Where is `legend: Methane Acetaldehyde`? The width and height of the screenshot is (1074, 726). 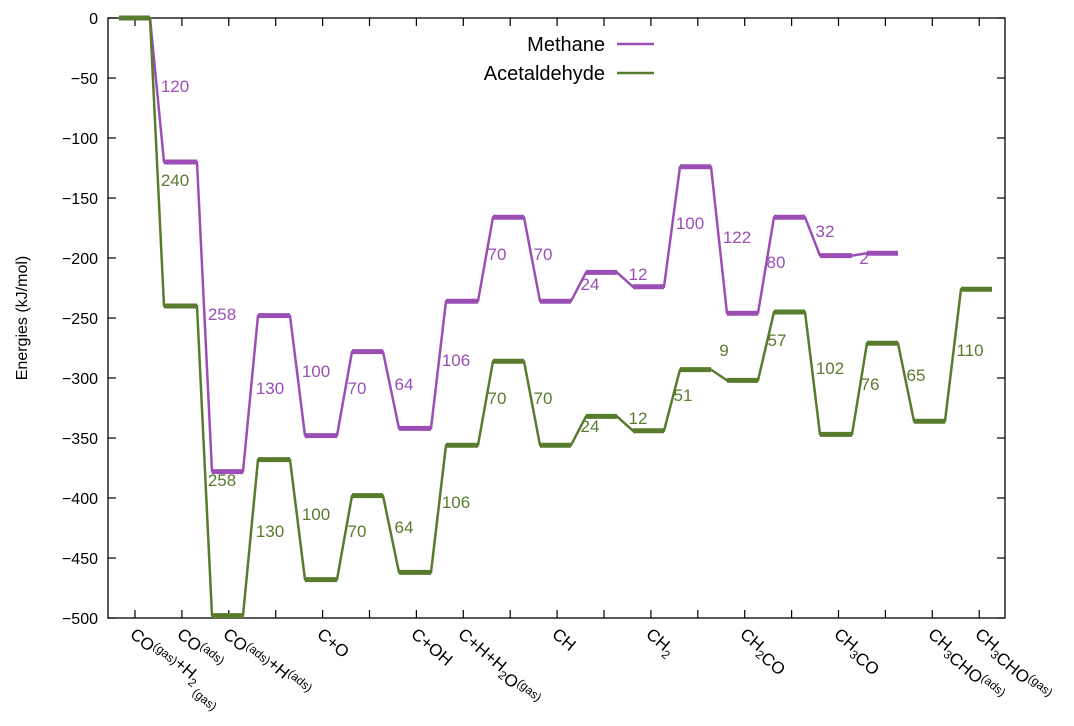 legend: Methane Acetaldehyde is located at coordinates (569, 59).